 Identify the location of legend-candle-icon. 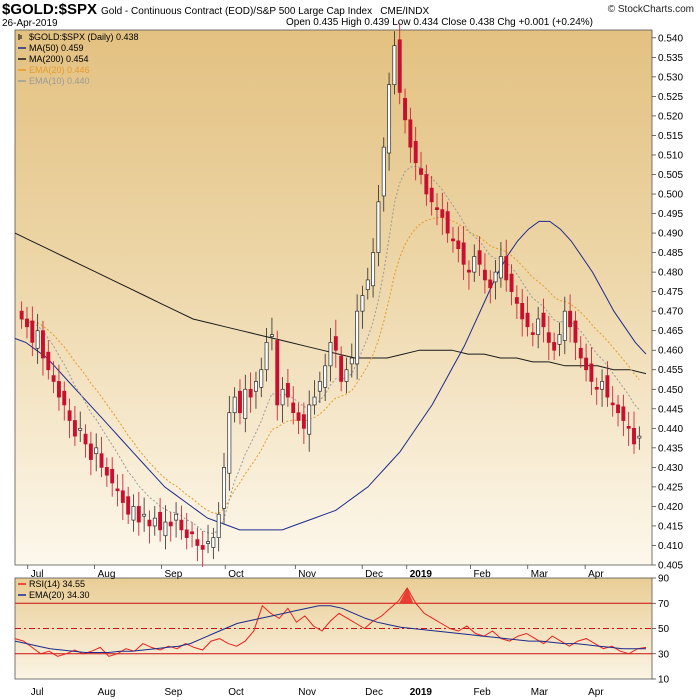
(20, 37).